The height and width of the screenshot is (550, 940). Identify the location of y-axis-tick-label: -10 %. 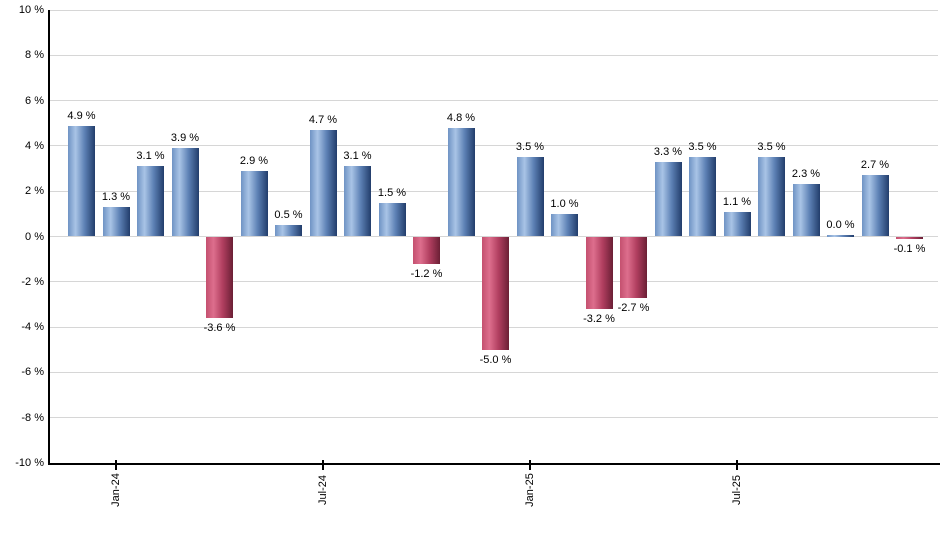
(29, 463).